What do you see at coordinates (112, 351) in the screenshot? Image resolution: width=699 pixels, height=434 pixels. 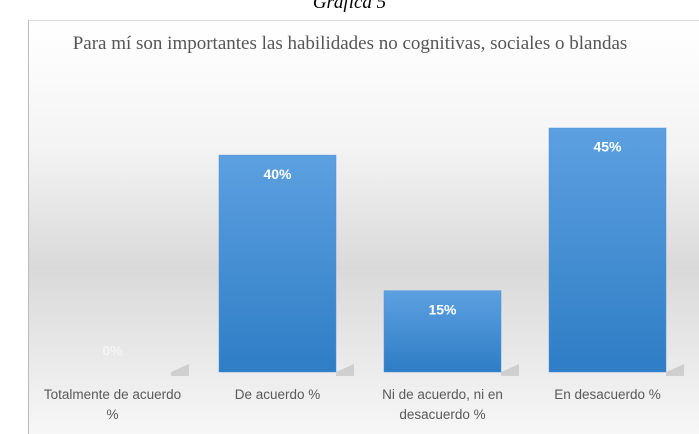 I see `data-label: 0%` at bounding box center [112, 351].